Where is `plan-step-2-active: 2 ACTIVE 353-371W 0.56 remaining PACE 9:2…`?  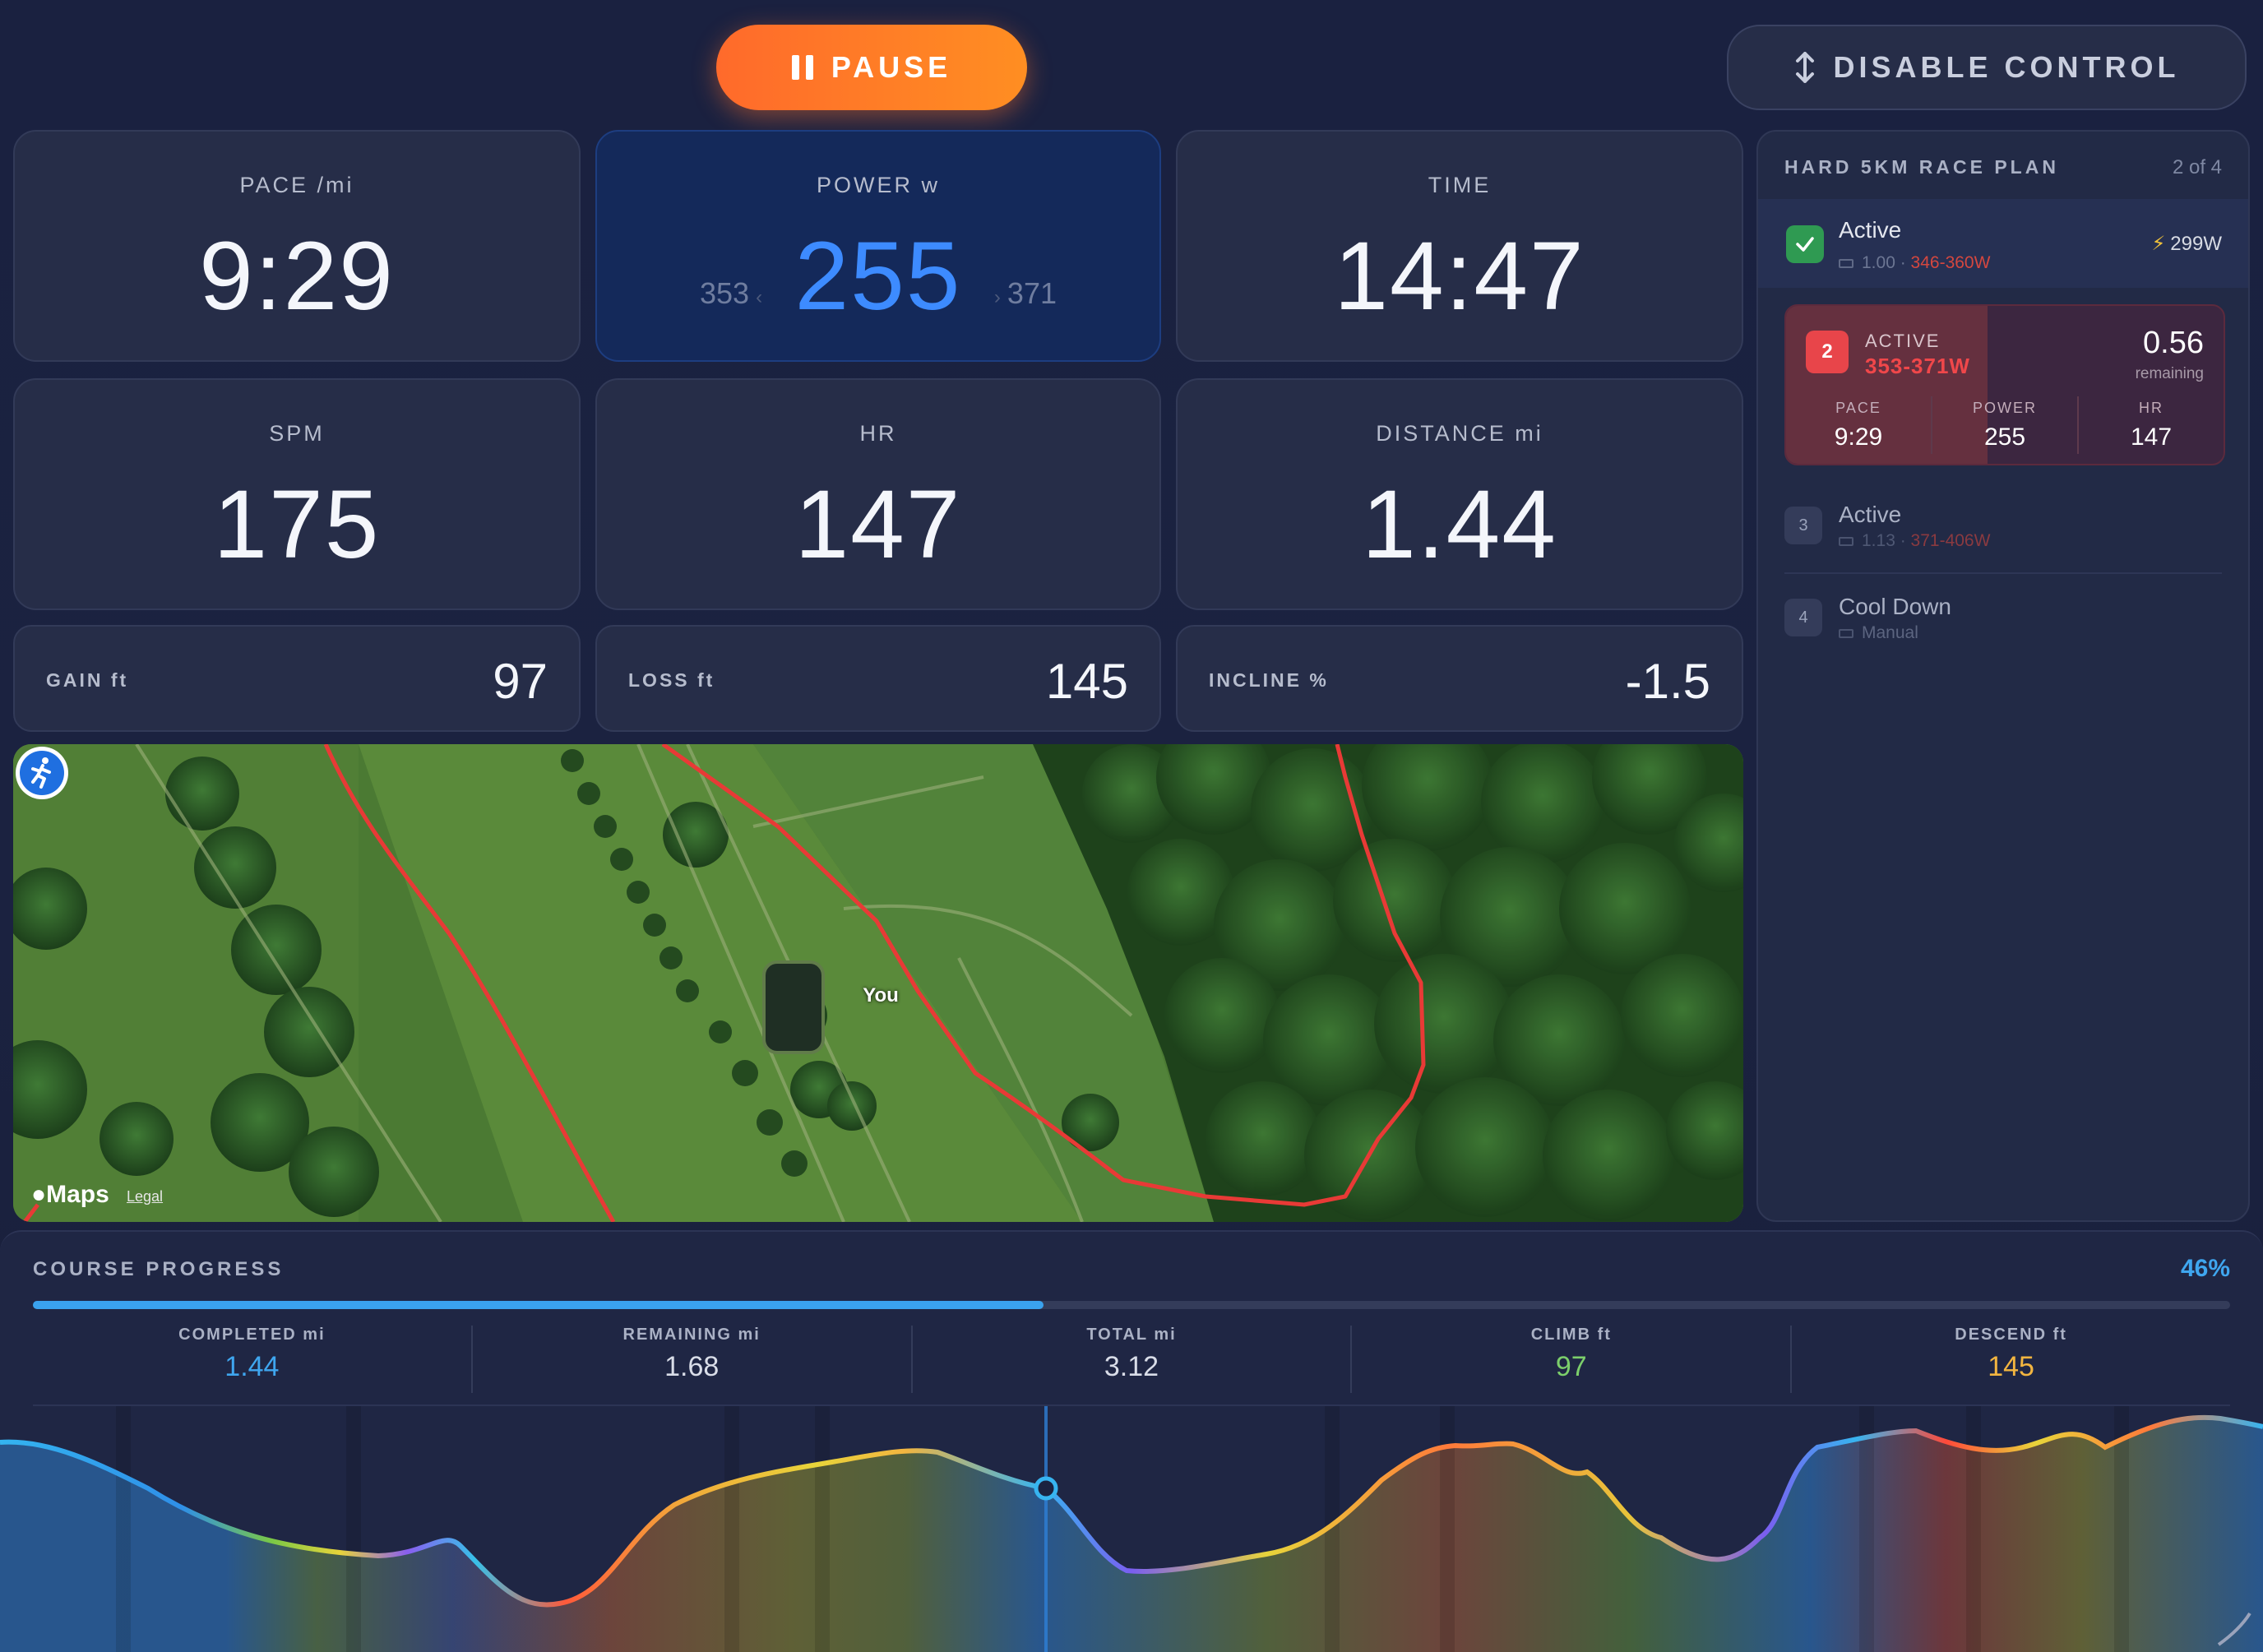 plan-step-2-active: 2 ACTIVE 353-371W 0.56 remaining PACE 9:2… is located at coordinates (2005, 384).